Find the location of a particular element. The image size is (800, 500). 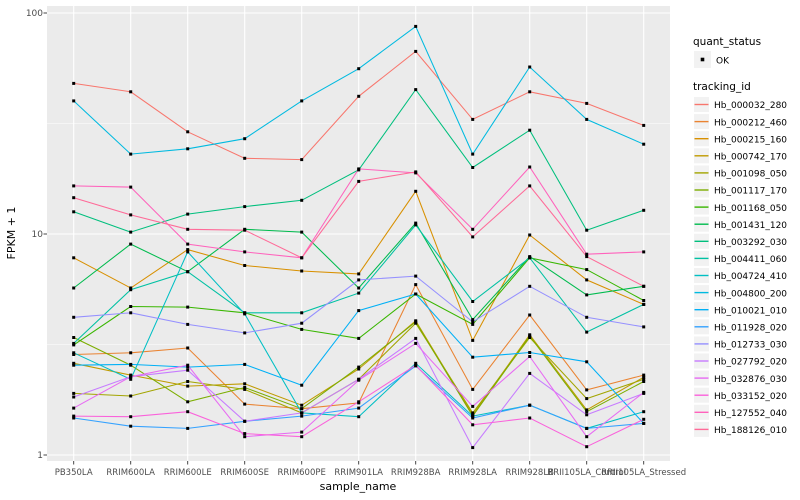

x-tick-label: RRIM600PE is located at coordinates (302, 473).